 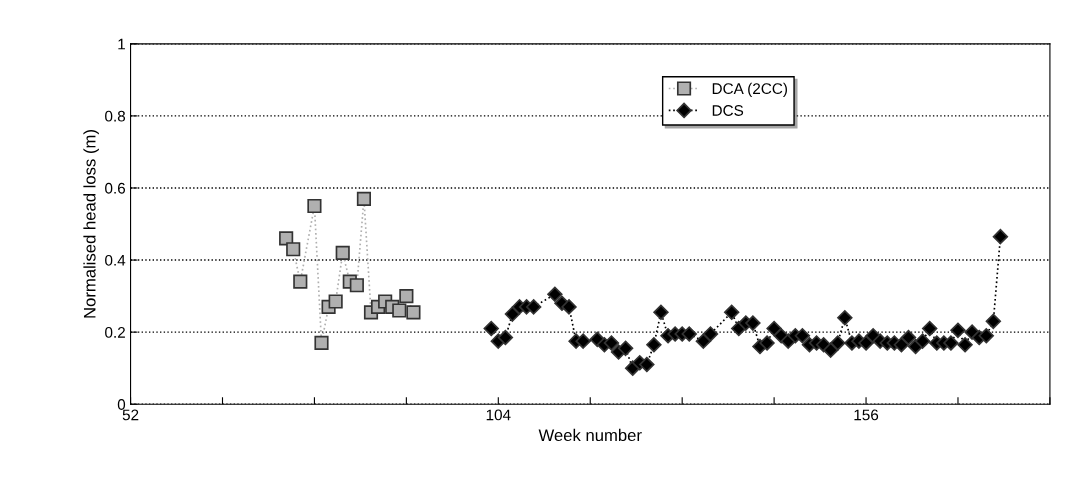 What do you see at coordinates (115, 260) in the screenshot?
I see `y-tick-label: 0.4` at bounding box center [115, 260].